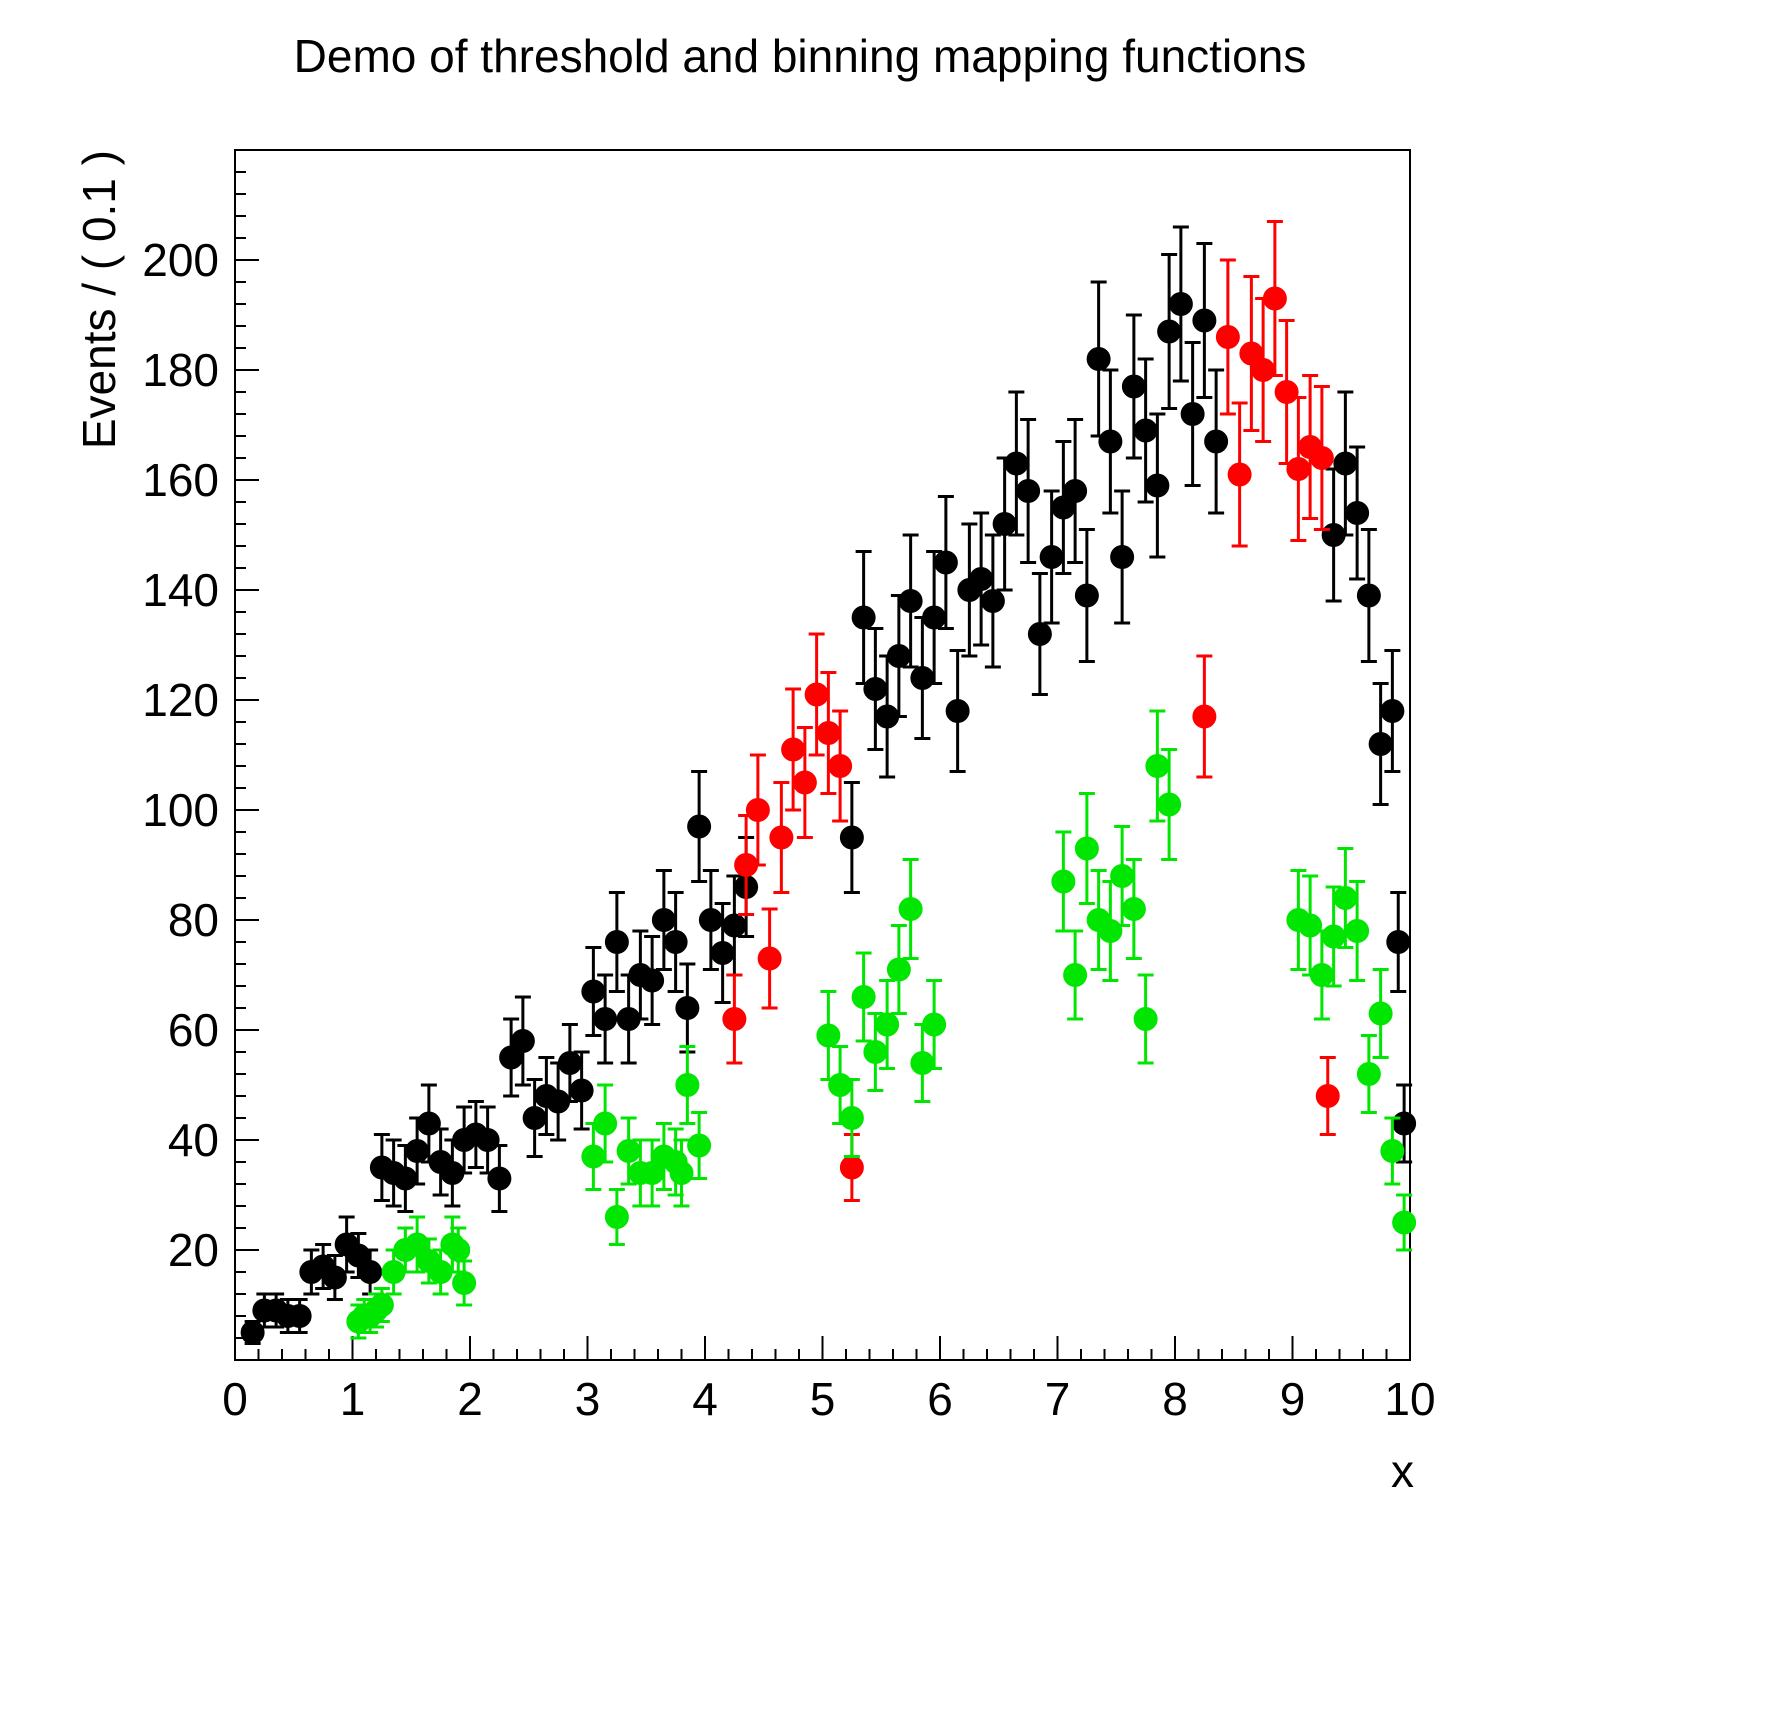  What do you see at coordinates (193, 1140) in the screenshot?
I see `y-tick-label: 40` at bounding box center [193, 1140].